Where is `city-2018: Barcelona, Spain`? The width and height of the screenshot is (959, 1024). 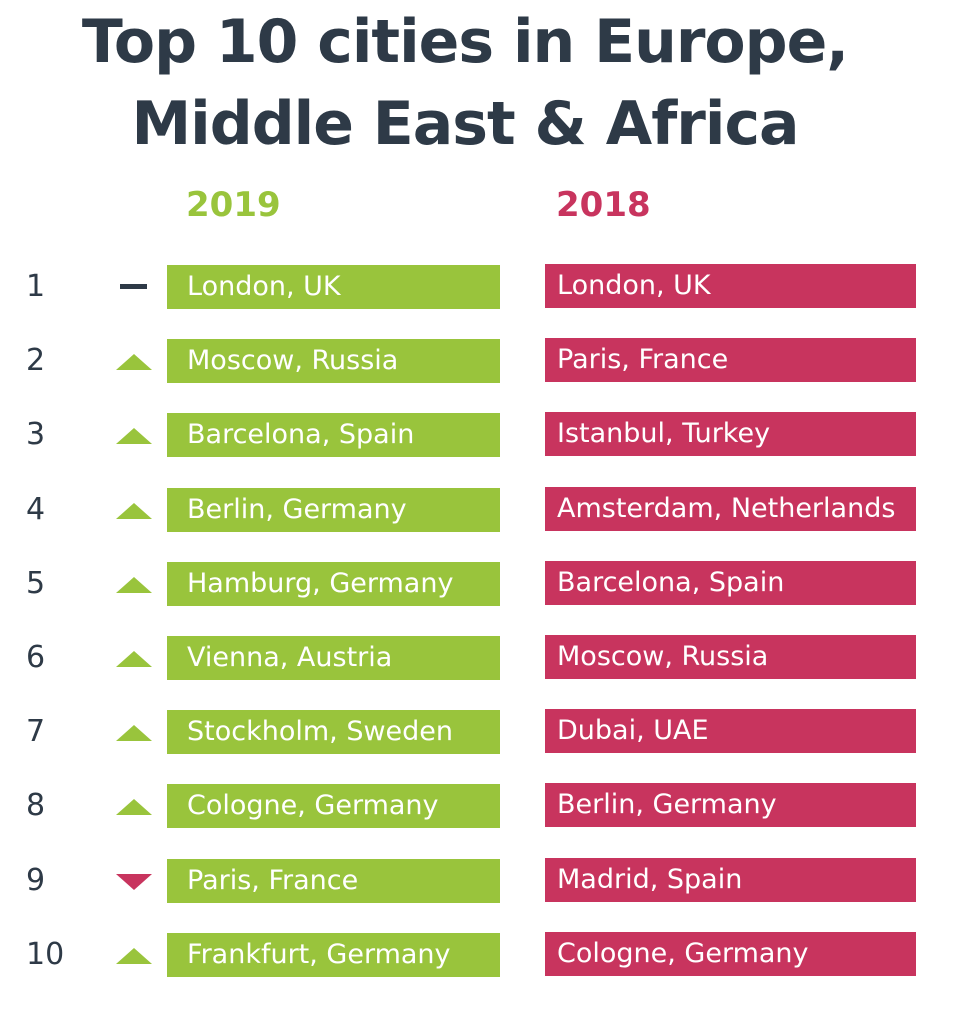
city-2018: Barcelona, Spain is located at coordinates (730, 582).